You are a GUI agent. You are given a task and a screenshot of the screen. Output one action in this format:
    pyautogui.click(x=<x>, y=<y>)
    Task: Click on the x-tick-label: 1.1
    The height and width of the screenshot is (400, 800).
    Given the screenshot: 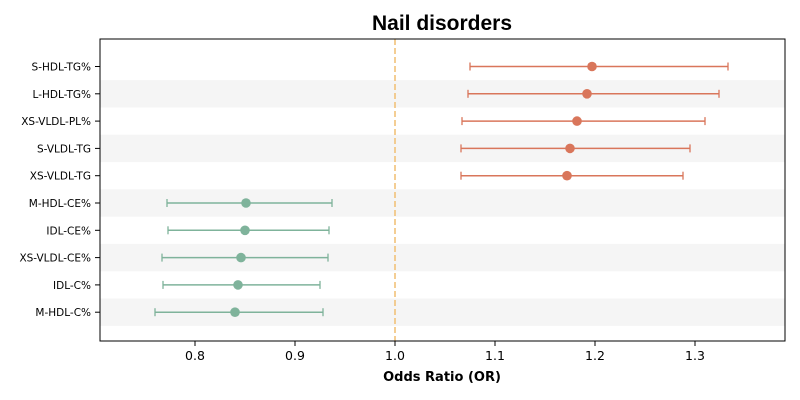 What is the action you would take?
    pyautogui.click(x=495, y=355)
    